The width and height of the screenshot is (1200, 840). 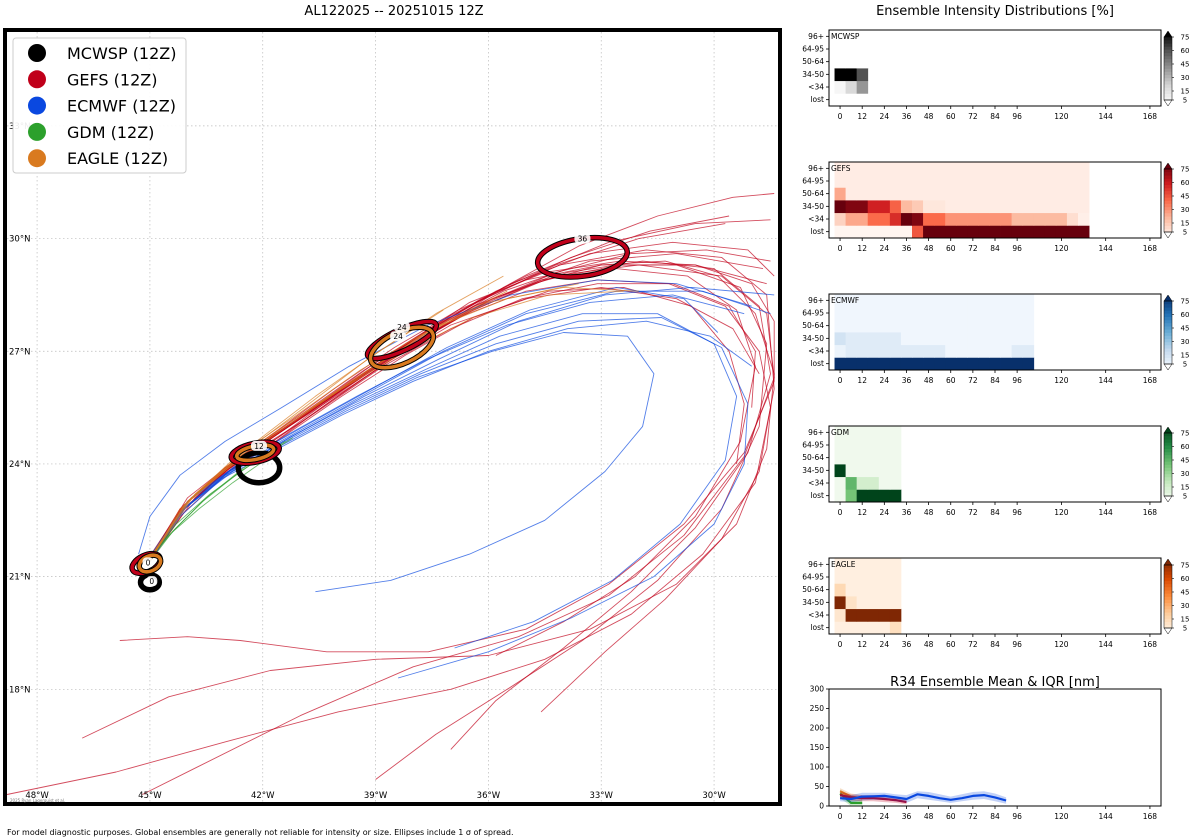 I want to click on colorbar-tick-label: 30, so click(x=1185, y=78).